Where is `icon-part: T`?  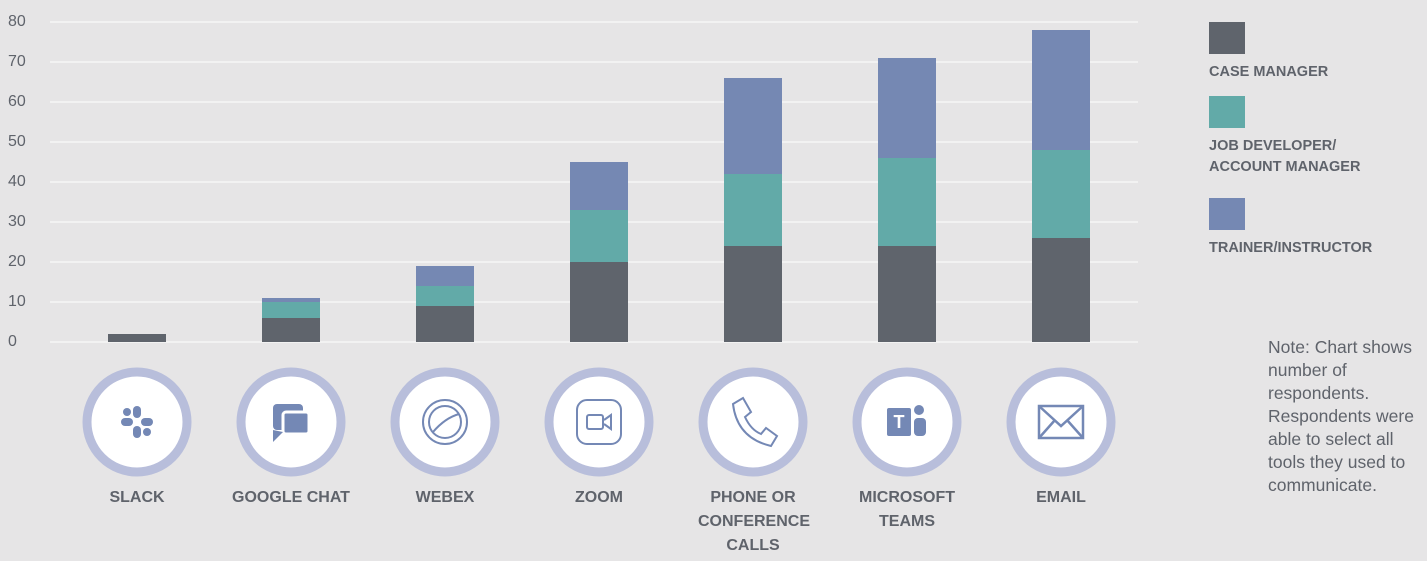 icon-part: T is located at coordinates (899, 422).